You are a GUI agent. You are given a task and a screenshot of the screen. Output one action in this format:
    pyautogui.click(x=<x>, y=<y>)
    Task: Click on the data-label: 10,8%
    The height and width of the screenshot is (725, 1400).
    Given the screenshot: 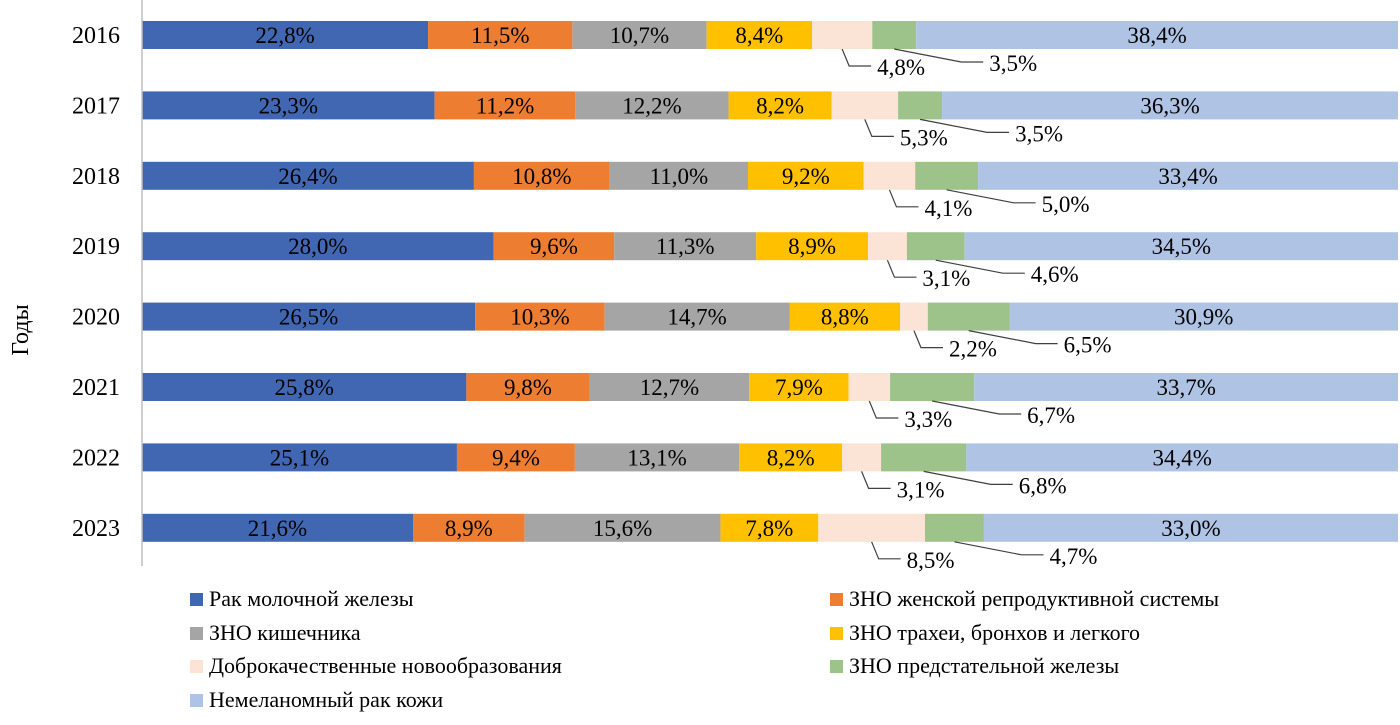 What is the action you would take?
    pyautogui.click(x=541, y=176)
    